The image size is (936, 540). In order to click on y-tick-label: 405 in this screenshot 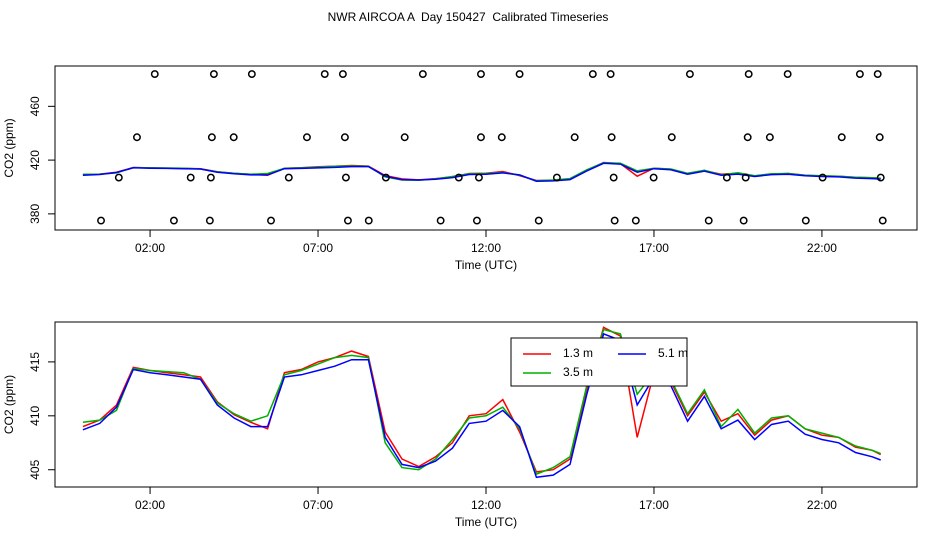, I will do `click(35, 469)`.